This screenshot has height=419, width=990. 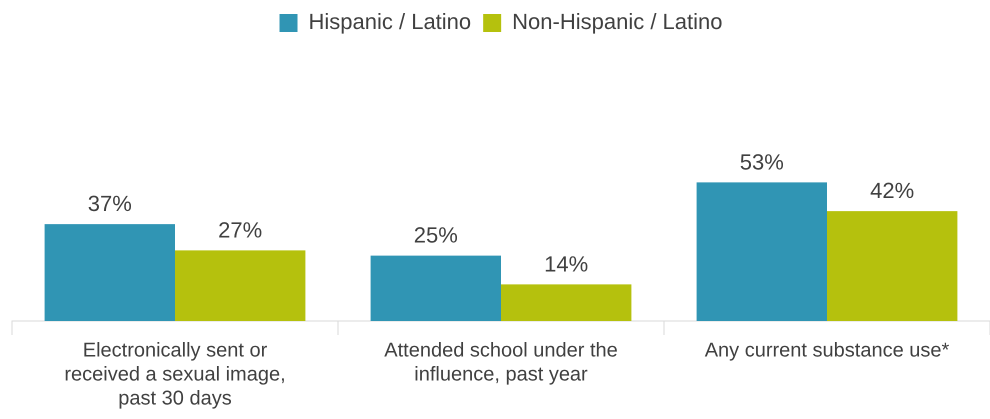 What do you see at coordinates (436, 235) in the screenshot?
I see `data-label: 25%` at bounding box center [436, 235].